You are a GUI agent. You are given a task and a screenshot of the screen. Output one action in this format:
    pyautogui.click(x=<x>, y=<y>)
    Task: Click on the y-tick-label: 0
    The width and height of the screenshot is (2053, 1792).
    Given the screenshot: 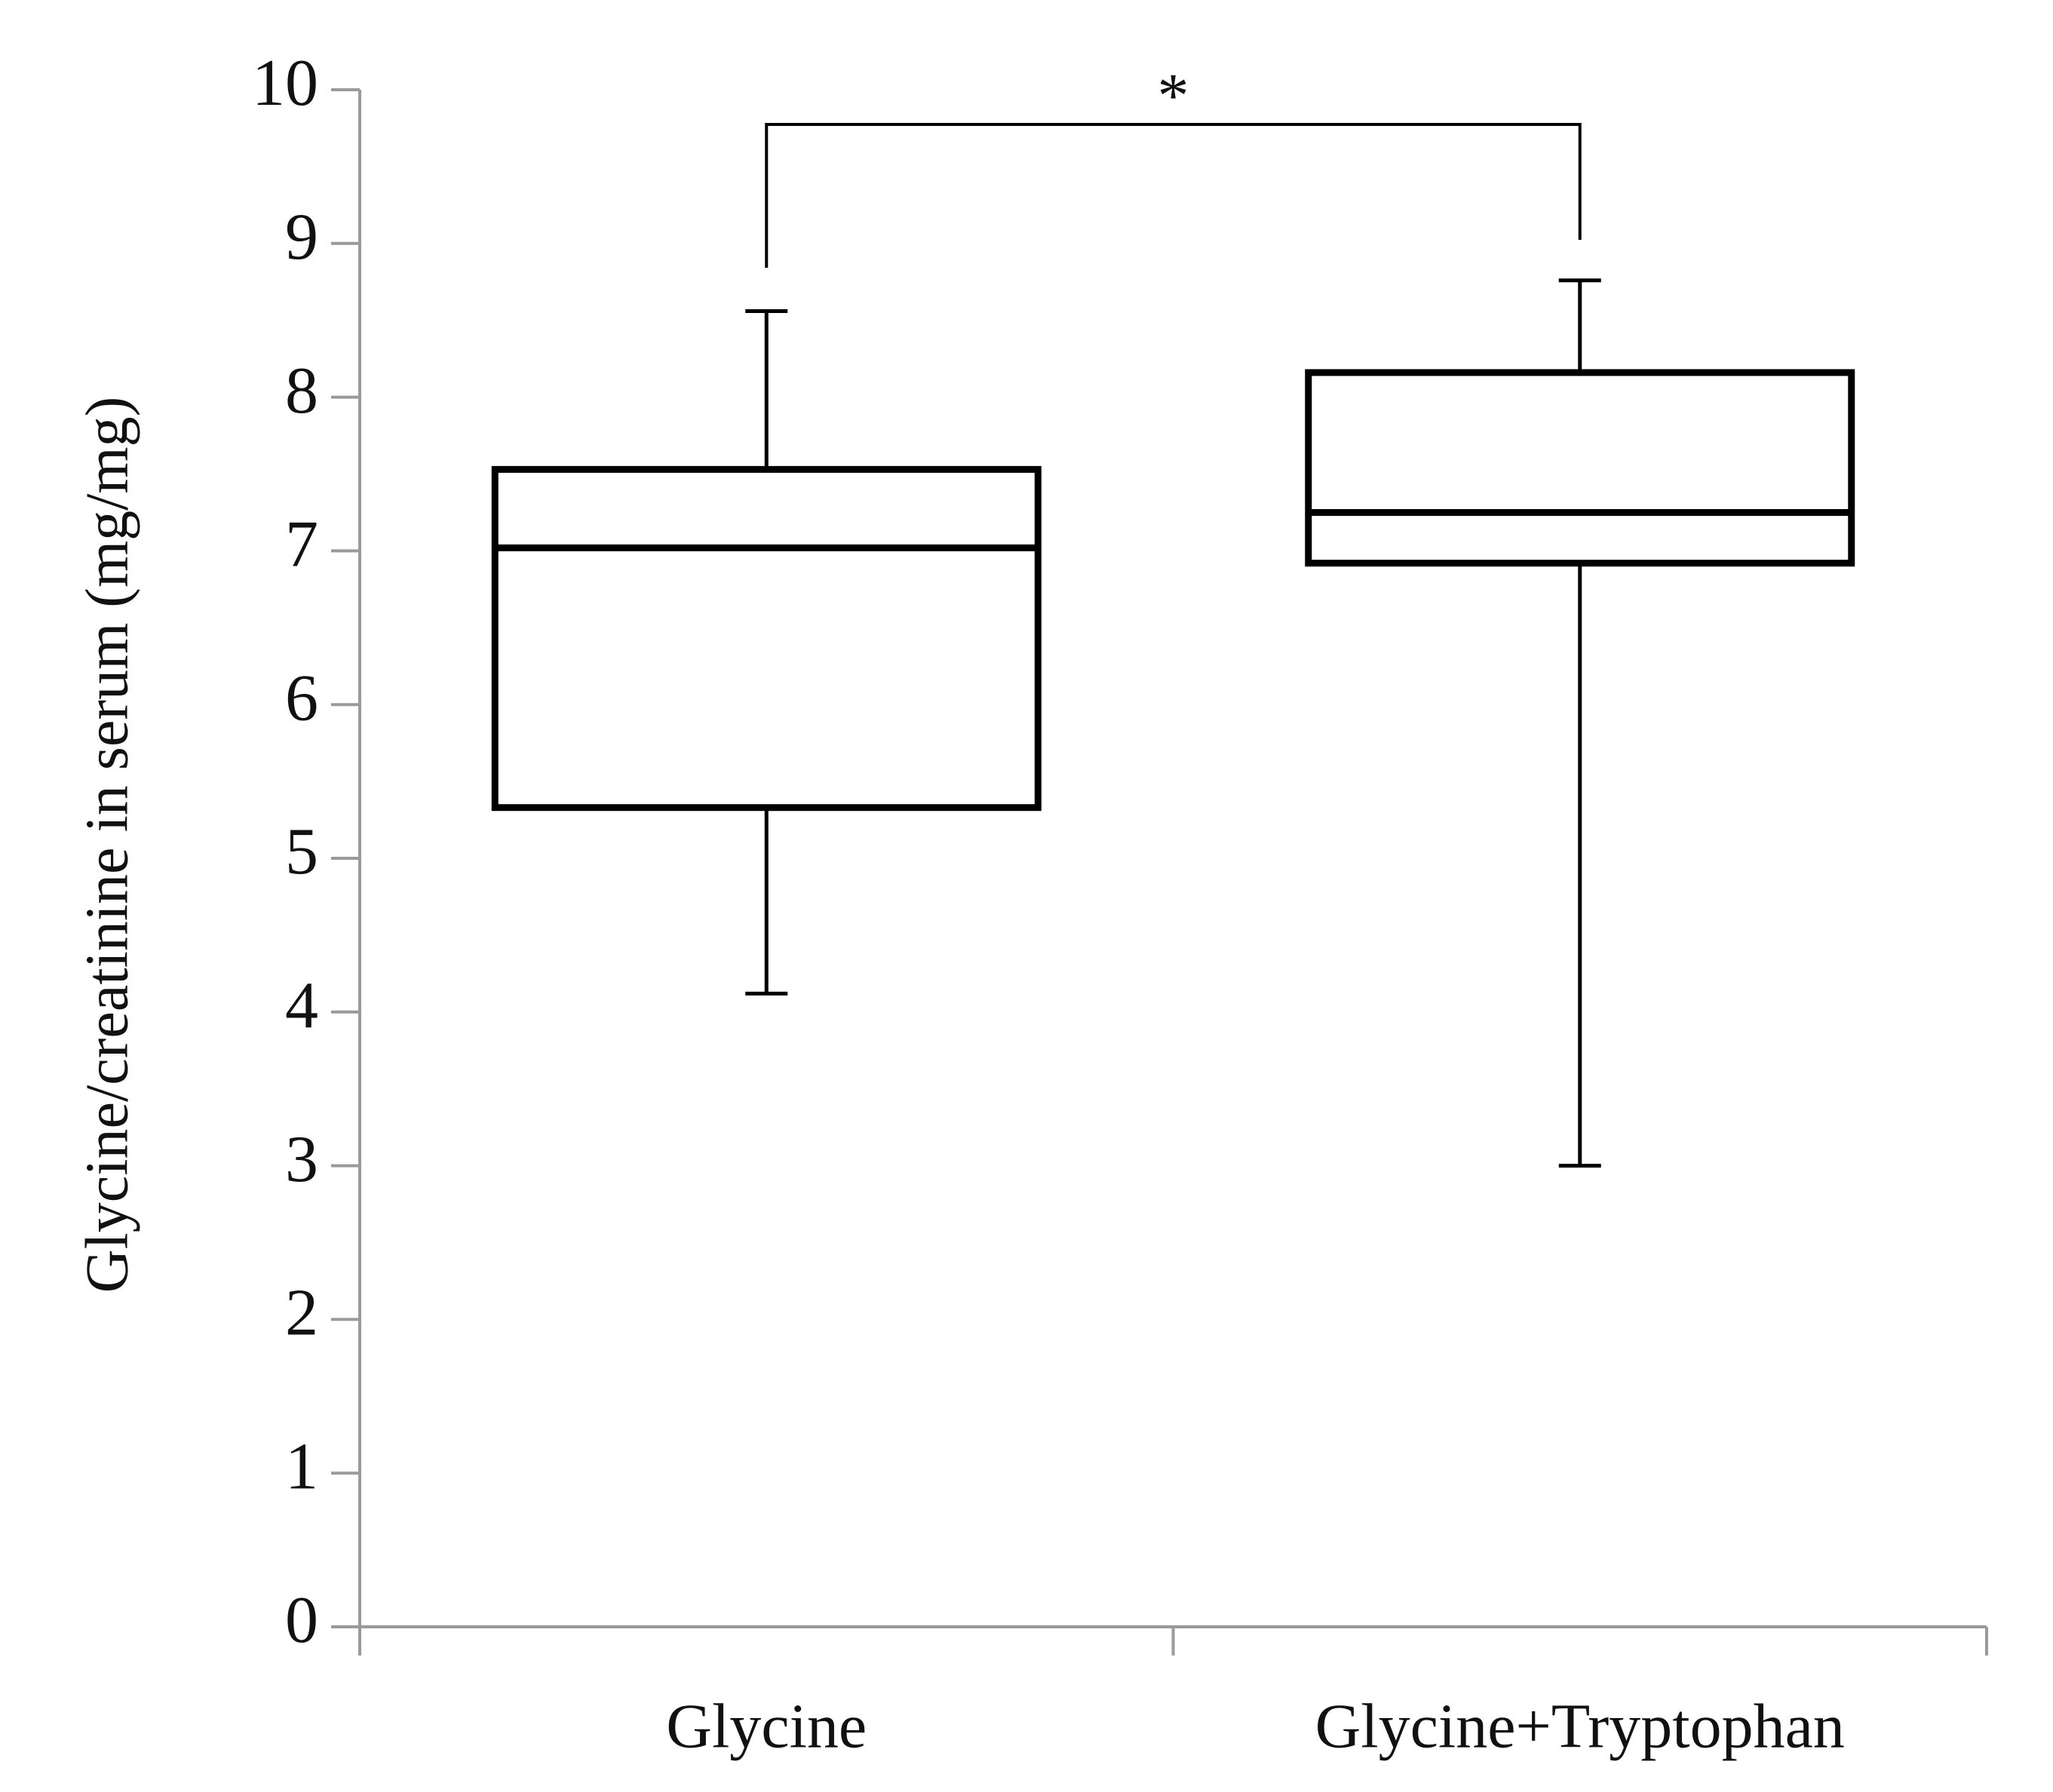 What is the action you would take?
    pyautogui.click(x=301, y=1620)
    